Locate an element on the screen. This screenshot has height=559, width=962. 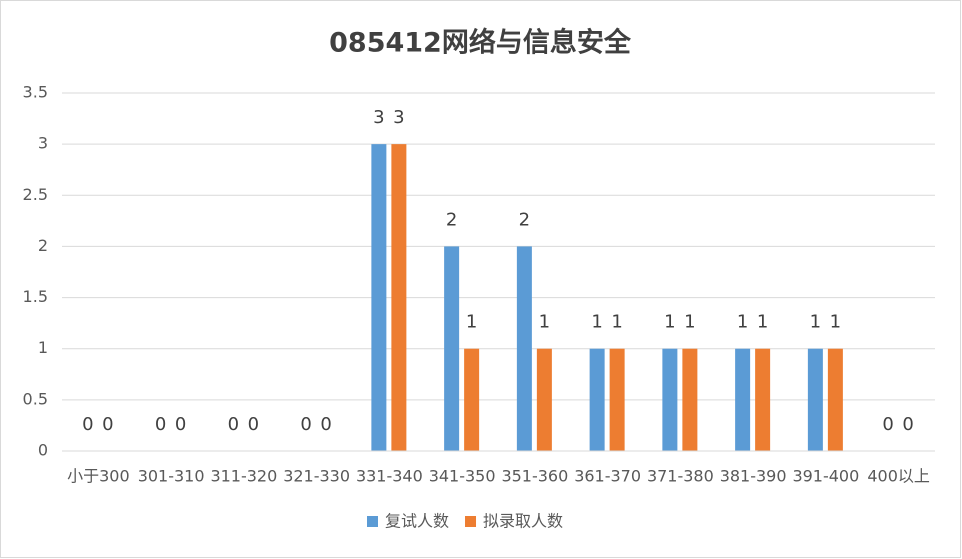
legend-label: 复试人数 is located at coordinates (417, 521).